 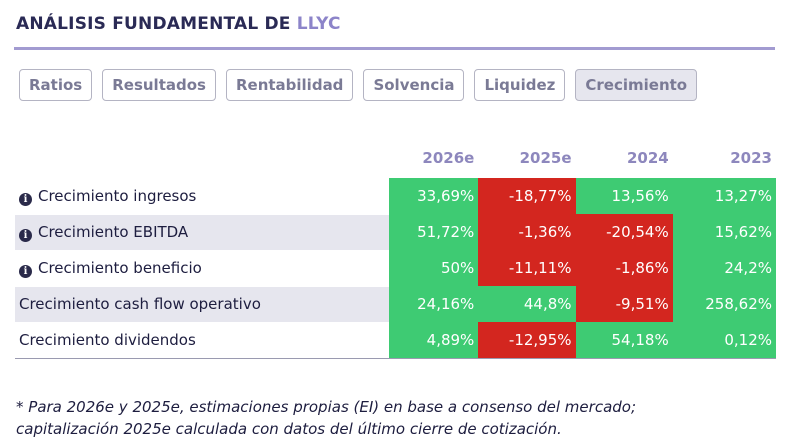 I want to click on row-label-text: Crecimiento ingresos, so click(x=117, y=195).